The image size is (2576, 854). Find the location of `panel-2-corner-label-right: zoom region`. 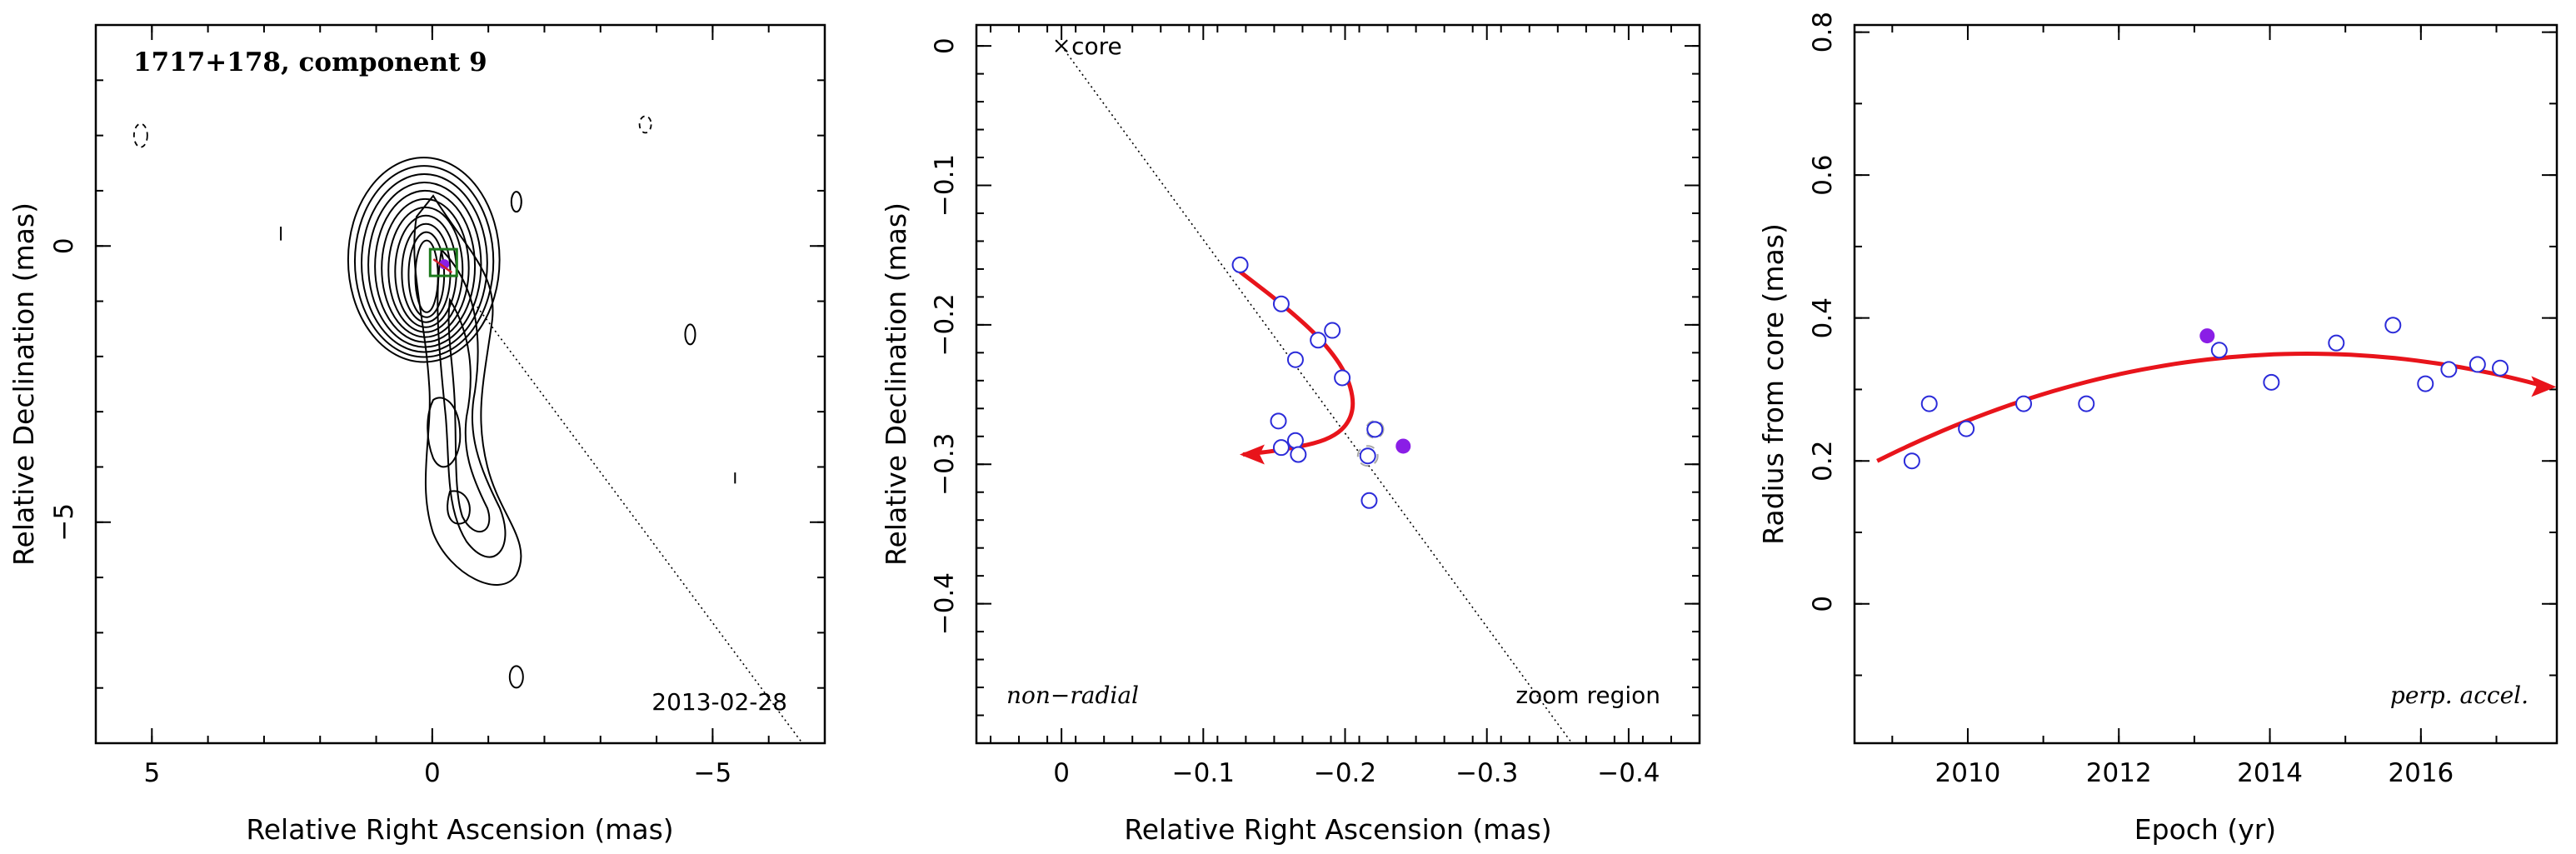

panel-2-corner-label-right: zoom region is located at coordinates (1587, 695).